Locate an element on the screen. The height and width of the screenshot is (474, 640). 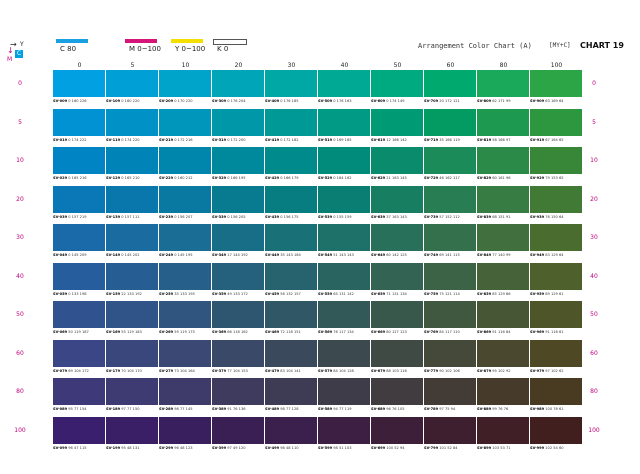
swatch-code: SV-059 is located at coordinates (60, 293).